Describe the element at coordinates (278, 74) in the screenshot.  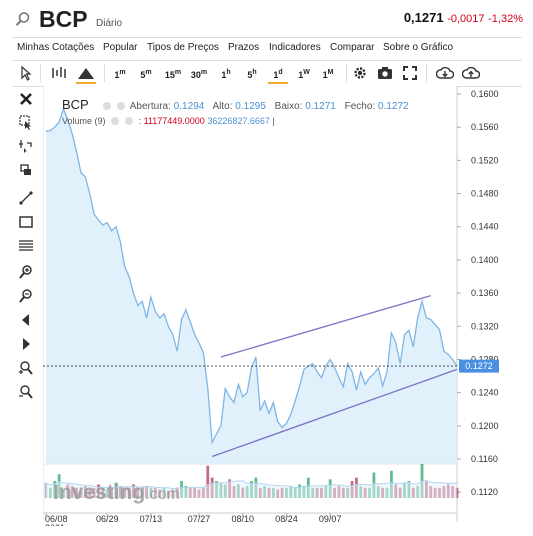
I see `timeframe-1d: 1d` at that location.